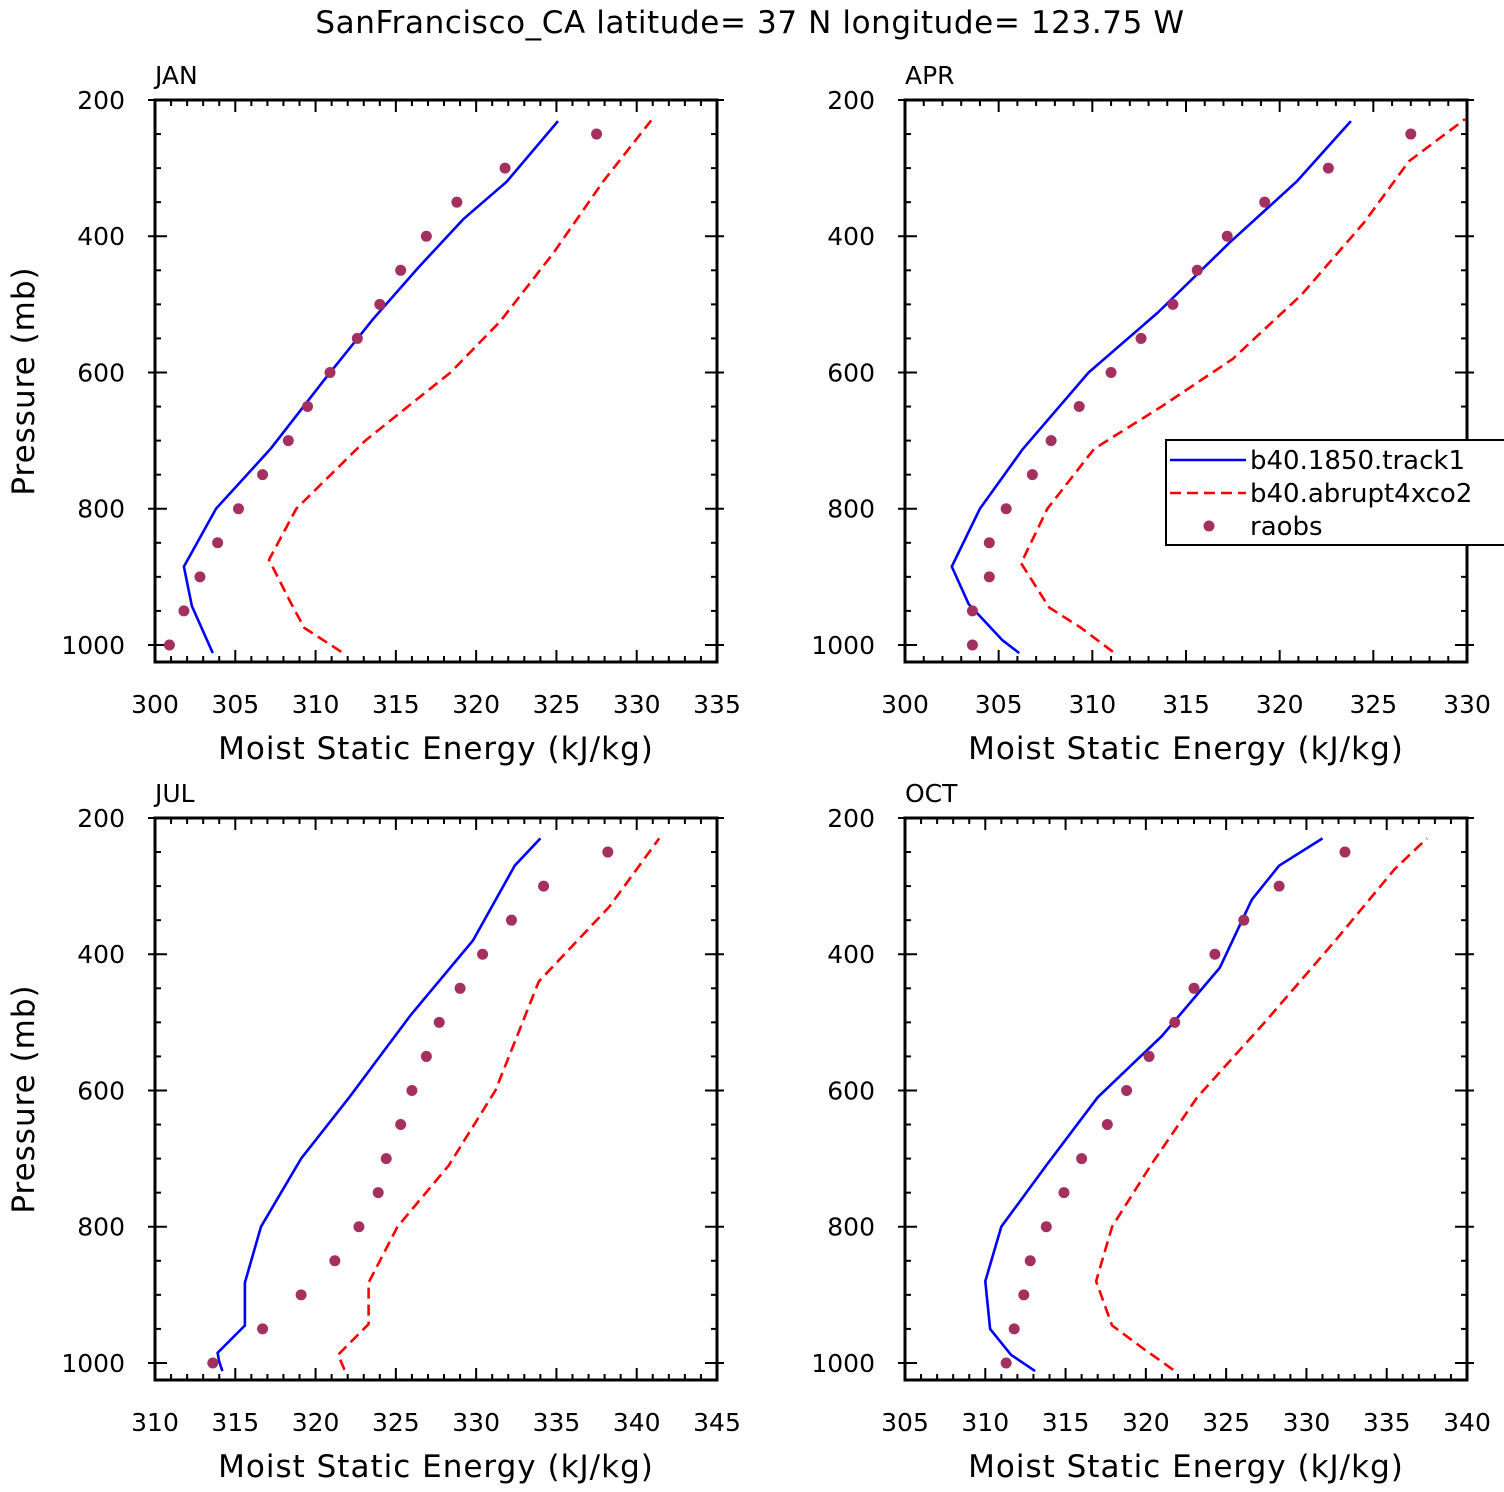 This screenshot has width=1504, height=1492. I want to click on x-tick-label: 335, so click(557, 1422).